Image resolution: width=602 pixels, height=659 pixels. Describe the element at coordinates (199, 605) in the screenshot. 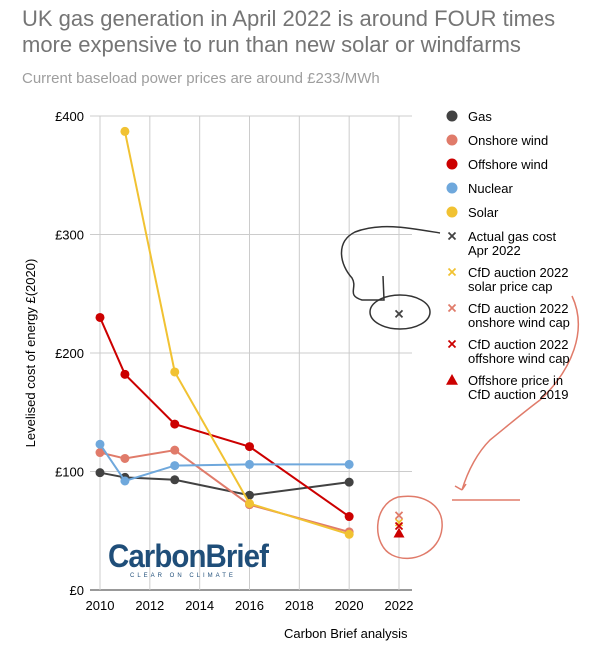

I see `x-tick-label: 2014` at that location.